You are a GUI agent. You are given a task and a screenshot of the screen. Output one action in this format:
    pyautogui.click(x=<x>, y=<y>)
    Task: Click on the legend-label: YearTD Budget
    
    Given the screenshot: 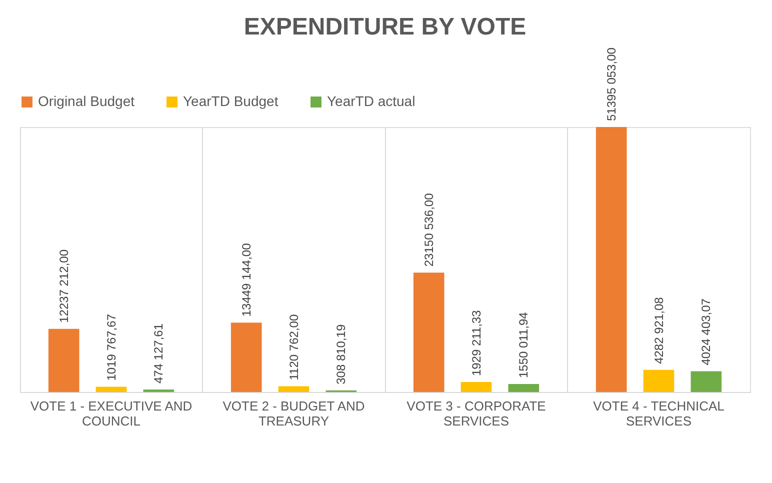 What is the action you would take?
    pyautogui.click(x=230, y=101)
    